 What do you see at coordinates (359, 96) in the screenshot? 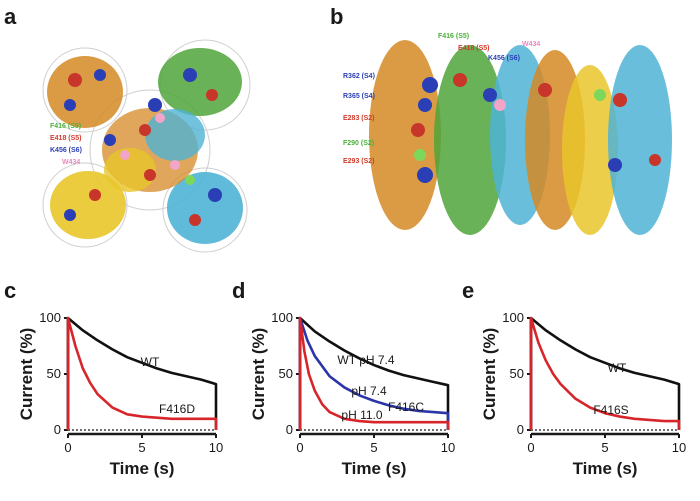
I see `structure-label: R365 (S4)` at bounding box center [359, 96].